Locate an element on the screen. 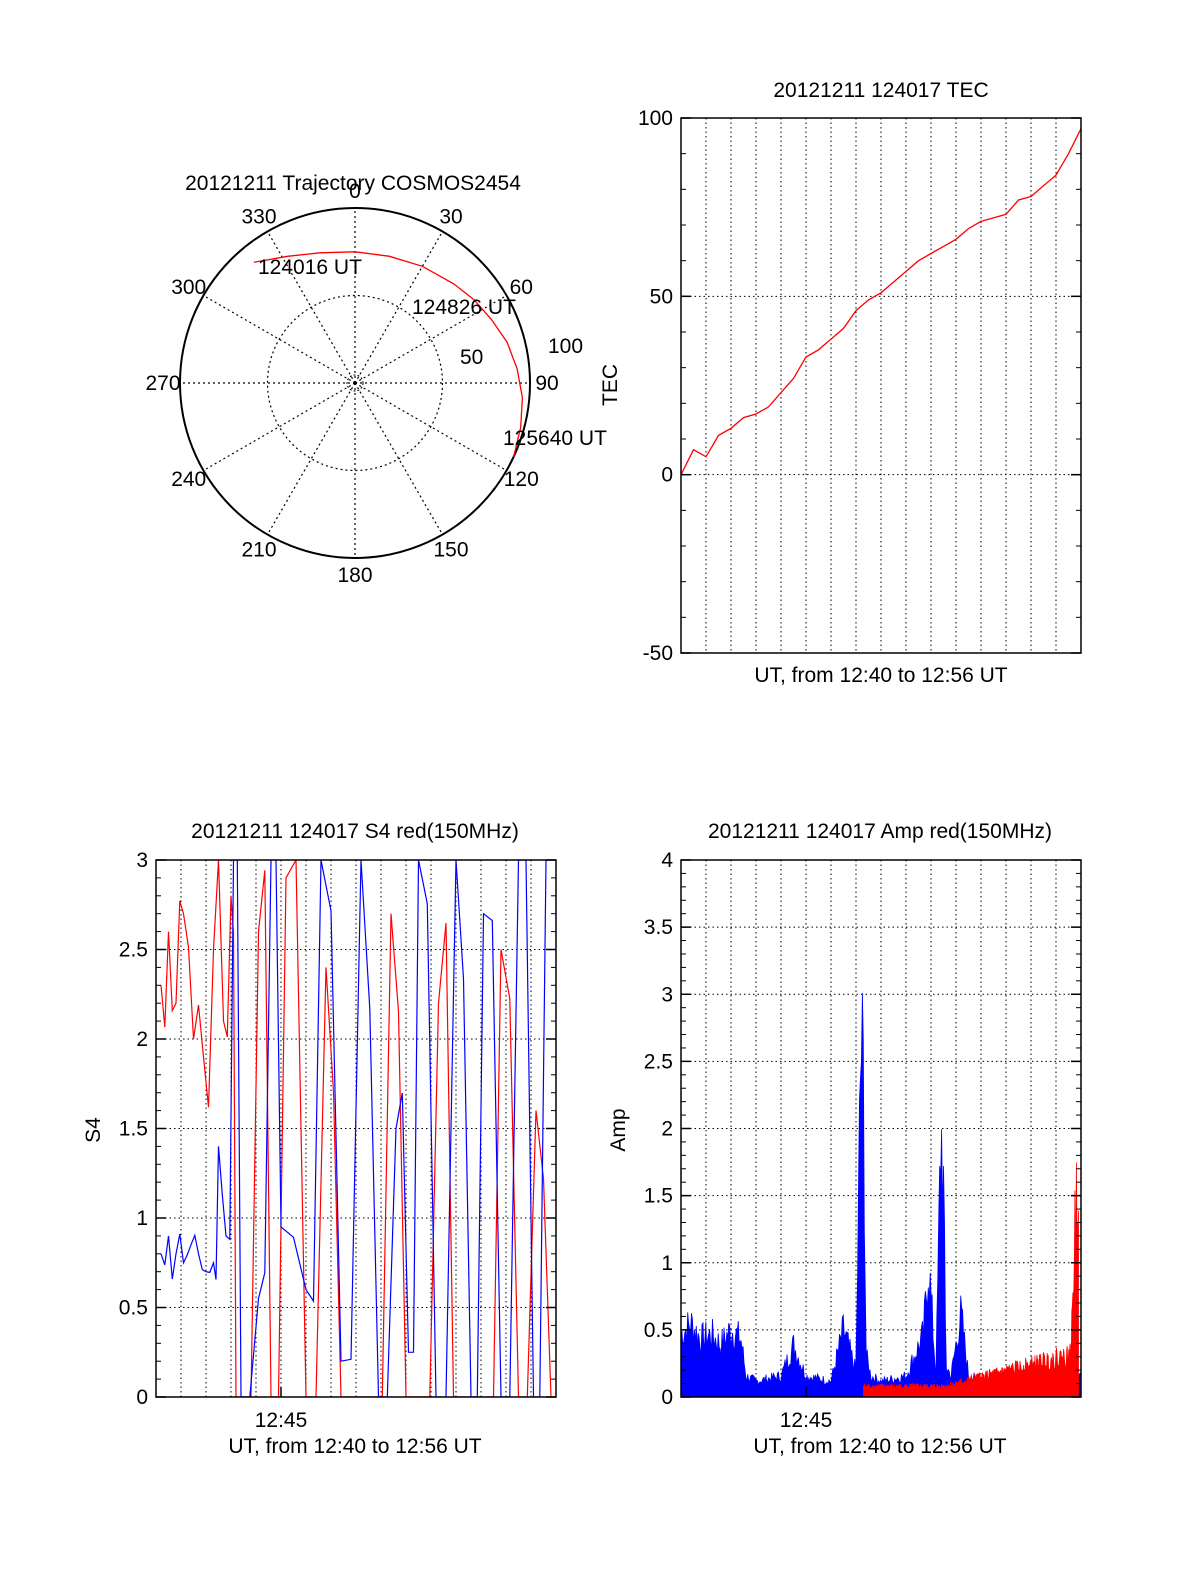  s4-series-group is located at coordinates (356, 1128).